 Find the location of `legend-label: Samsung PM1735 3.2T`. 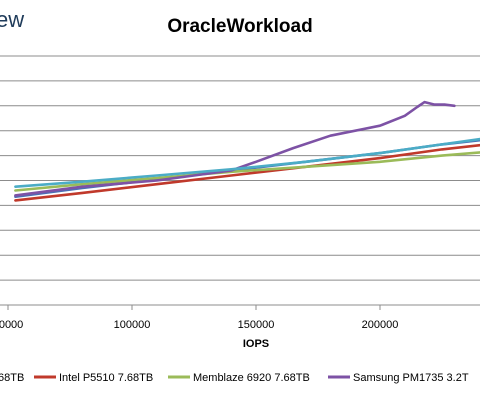

legend-label: Samsung PM1735 3.2T is located at coordinates (411, 378).